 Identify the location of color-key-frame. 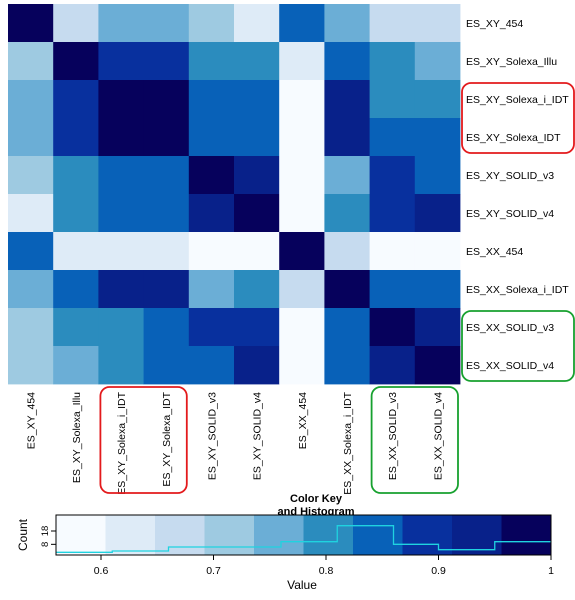
(303, 535).